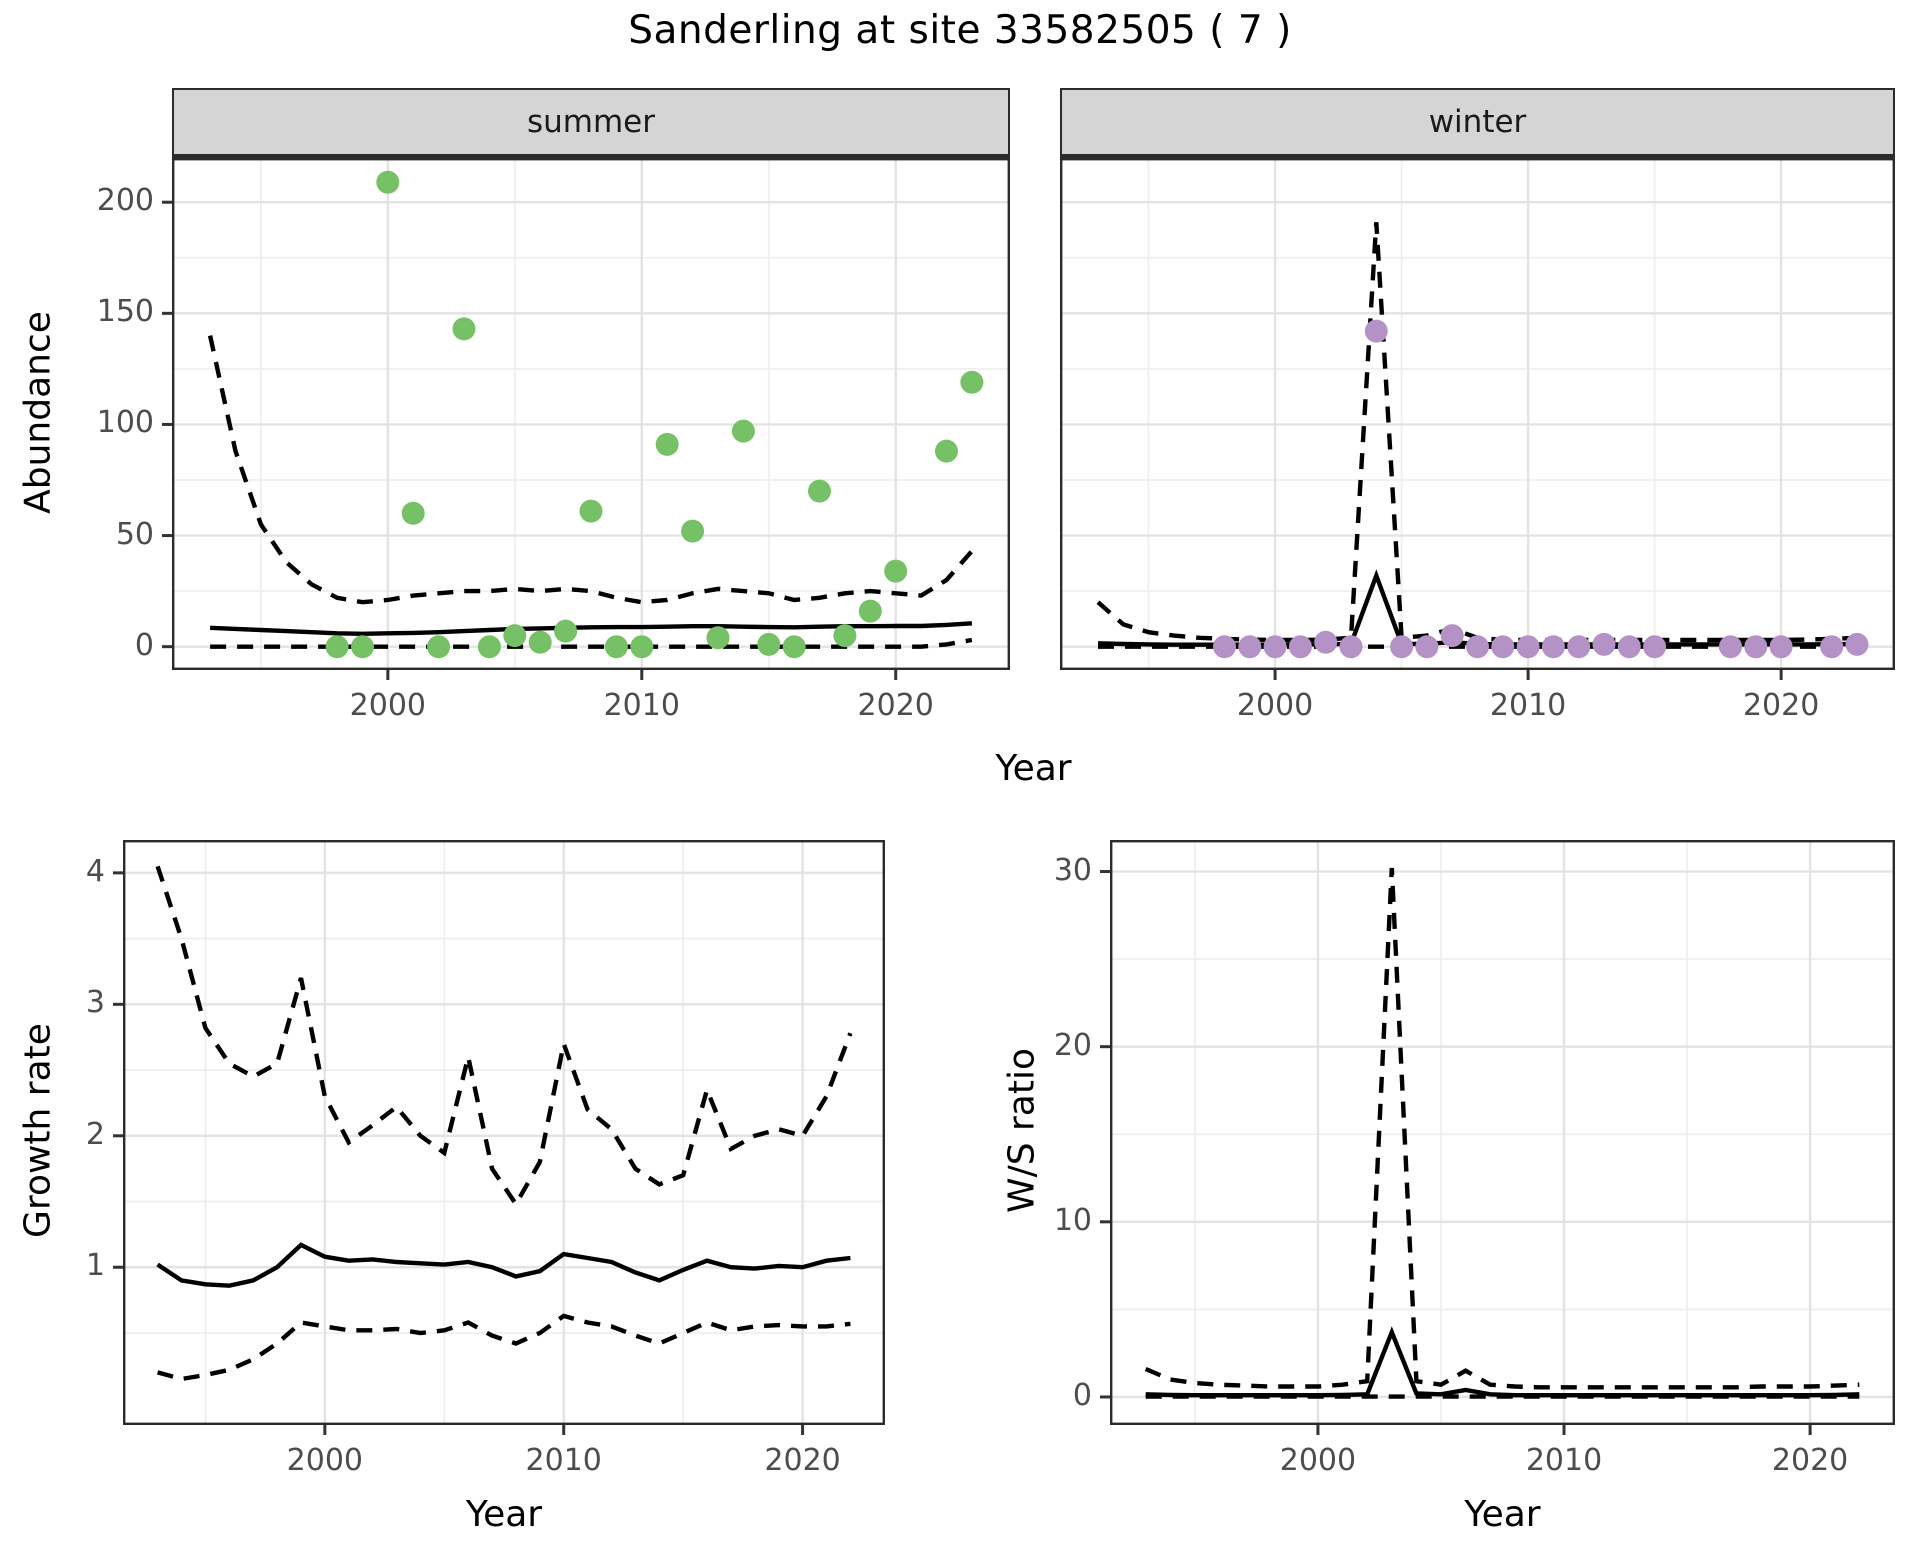 Image resolution: width=1920 pixels, height=1560 pixels. What do you see at coordinates (1072, 870) in the screenshot?
I see `y-tick-label: 30` at bounding box center [1072, 870].